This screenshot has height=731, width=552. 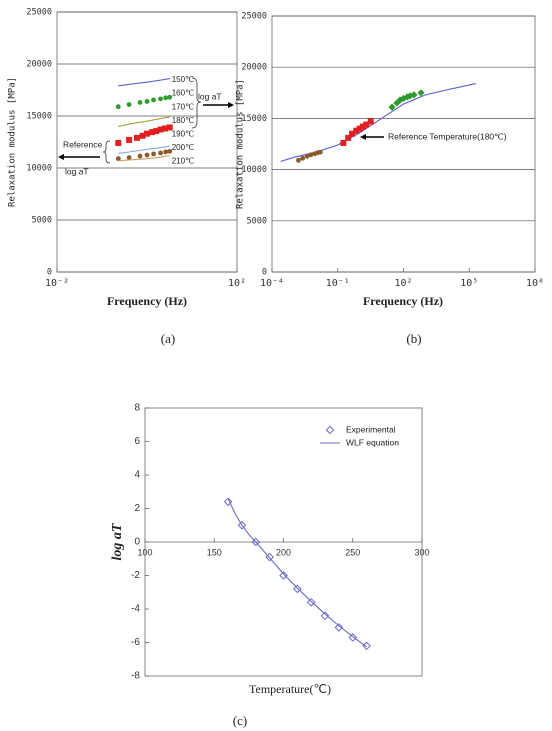 What do you see at coordinates (137, 508) in the screenshot?
I see `y-tick-label: 2` at bounding box center [137, 508].